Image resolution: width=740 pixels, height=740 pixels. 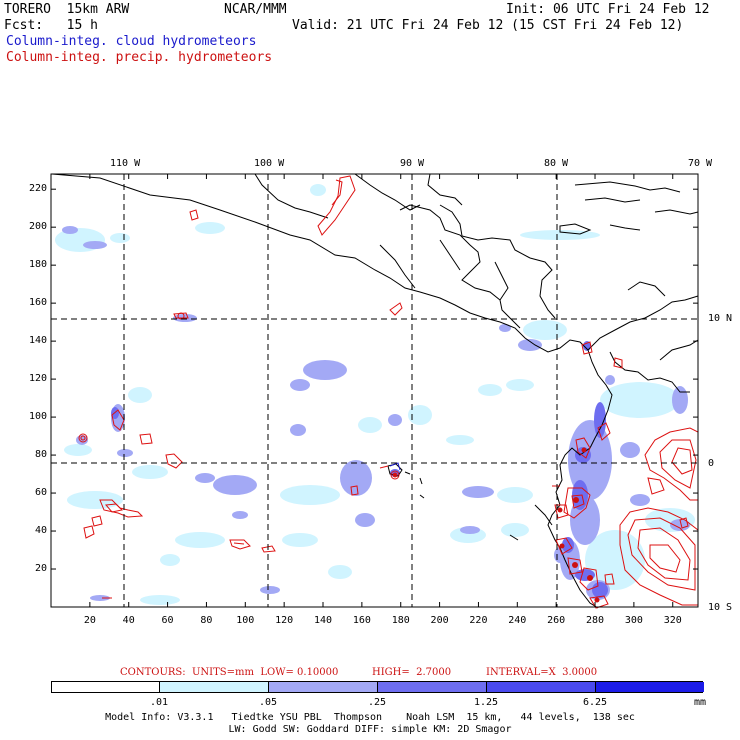 What do you see at coordinates (40, 569) in the screenshot?
I see `y-tick-label: 20` at bounding box center [40, 569].